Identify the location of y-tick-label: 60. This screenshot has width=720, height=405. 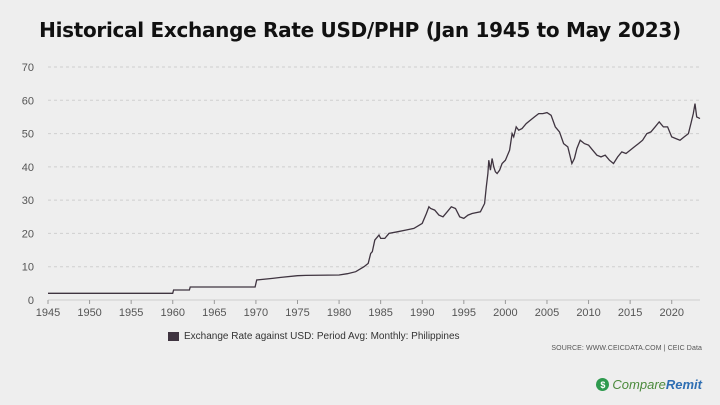
(28, 101).